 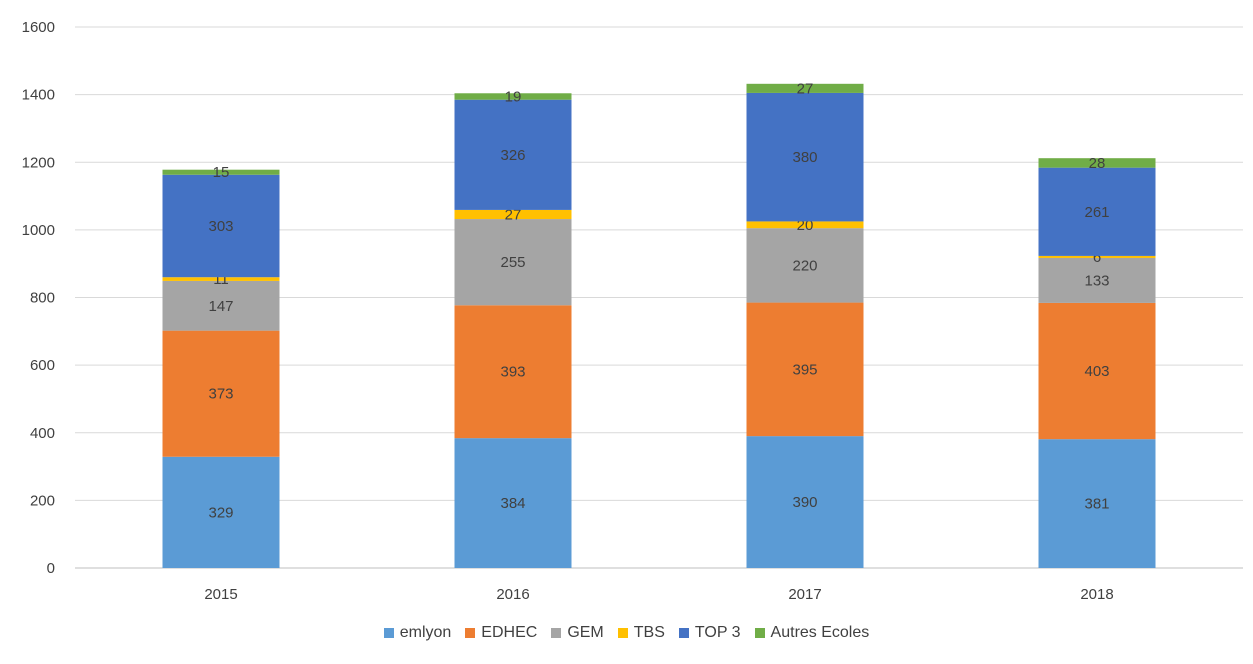 What do you see at coordinates (38, 230) in the screenshot?
I see `y-tick-label-1000: 1000` at bounding box center [38, 230].